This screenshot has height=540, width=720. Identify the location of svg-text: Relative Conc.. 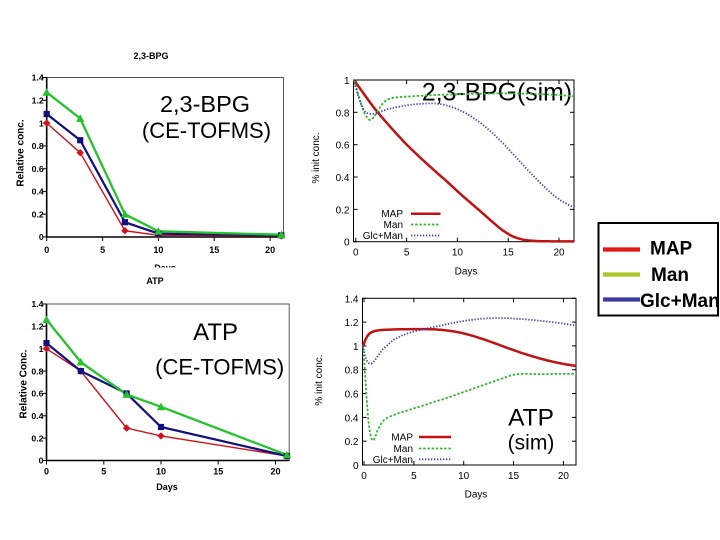
(24, 383).